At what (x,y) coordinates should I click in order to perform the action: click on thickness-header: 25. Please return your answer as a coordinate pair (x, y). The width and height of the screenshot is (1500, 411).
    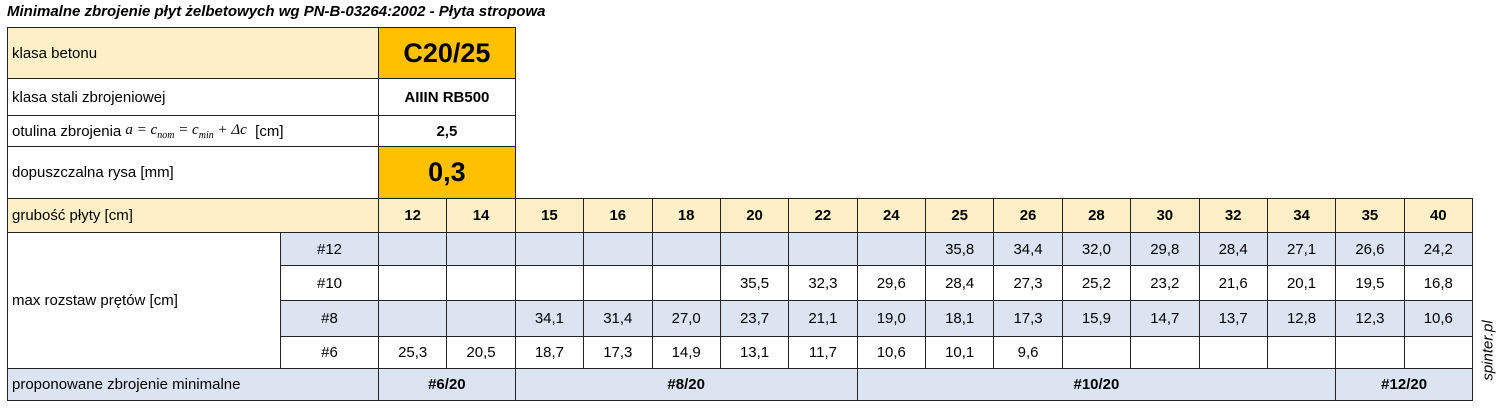
    Looking at the image, I should click on (960, 215).